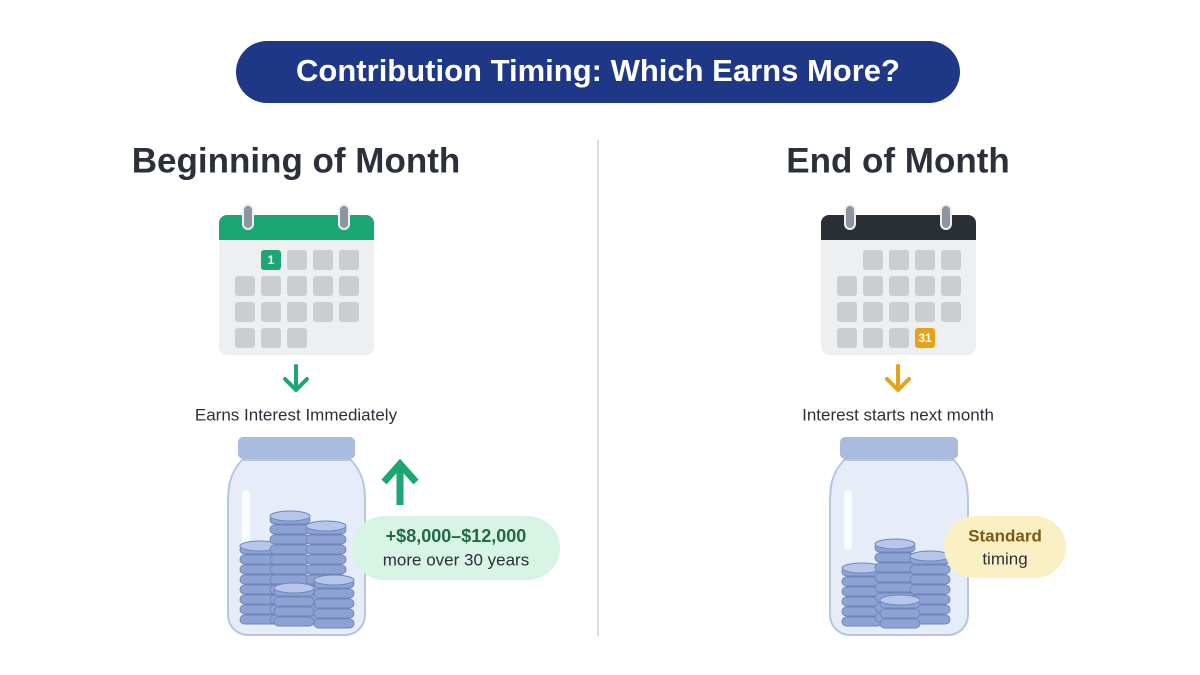  What do you see at coordinates (296, 414) in the screenshot?
I see `left-caption: Earns Interest Immediately` at bounding box center [296, 414].